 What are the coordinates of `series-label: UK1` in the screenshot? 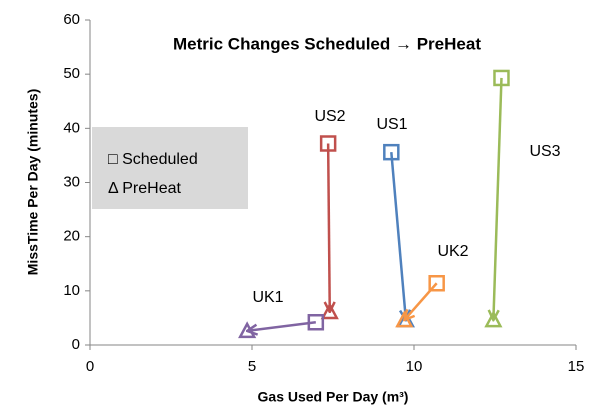 It's located at (267, 297).